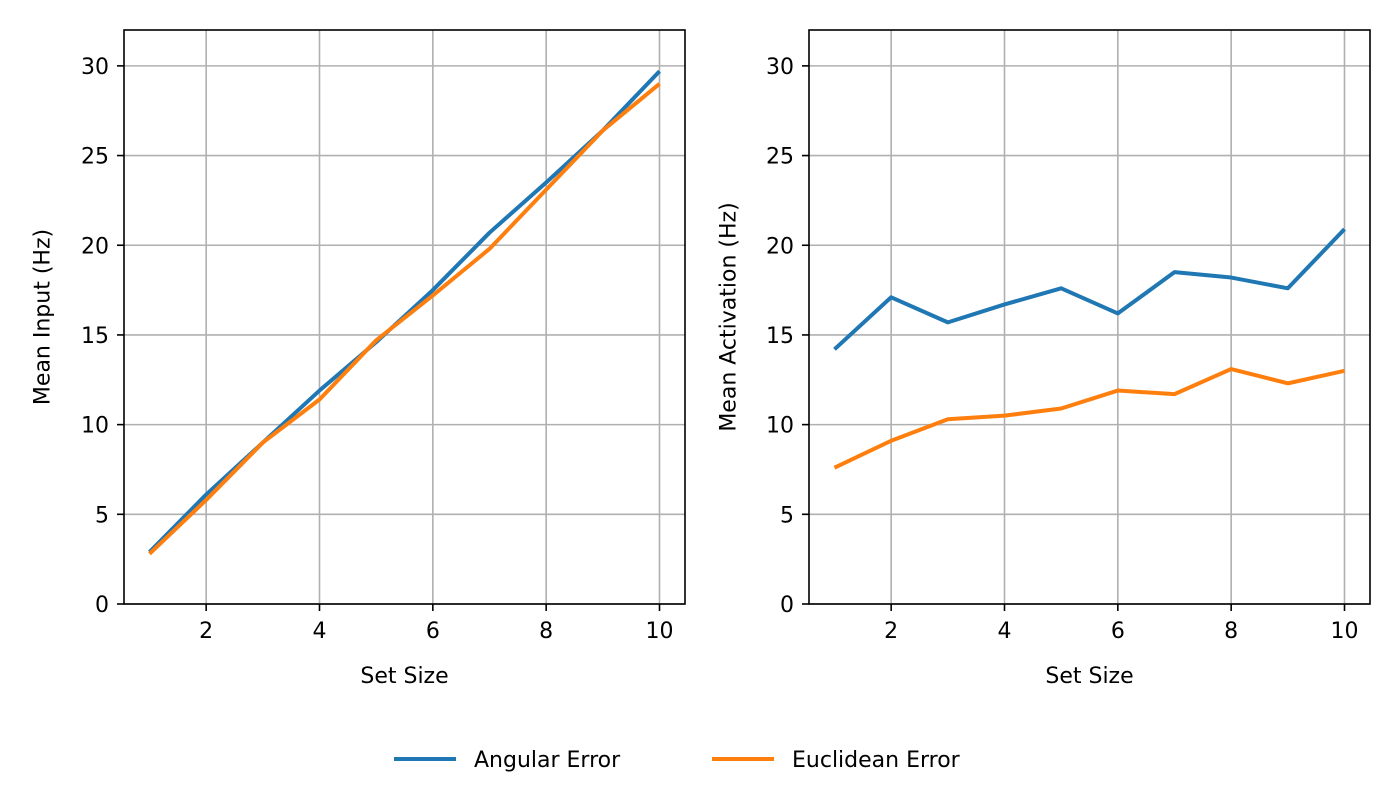  What do you see at coordinates (404, 676) in the screenshot?
I see `left-x-axis-label: Set Size` at bounding box center [404, 676].